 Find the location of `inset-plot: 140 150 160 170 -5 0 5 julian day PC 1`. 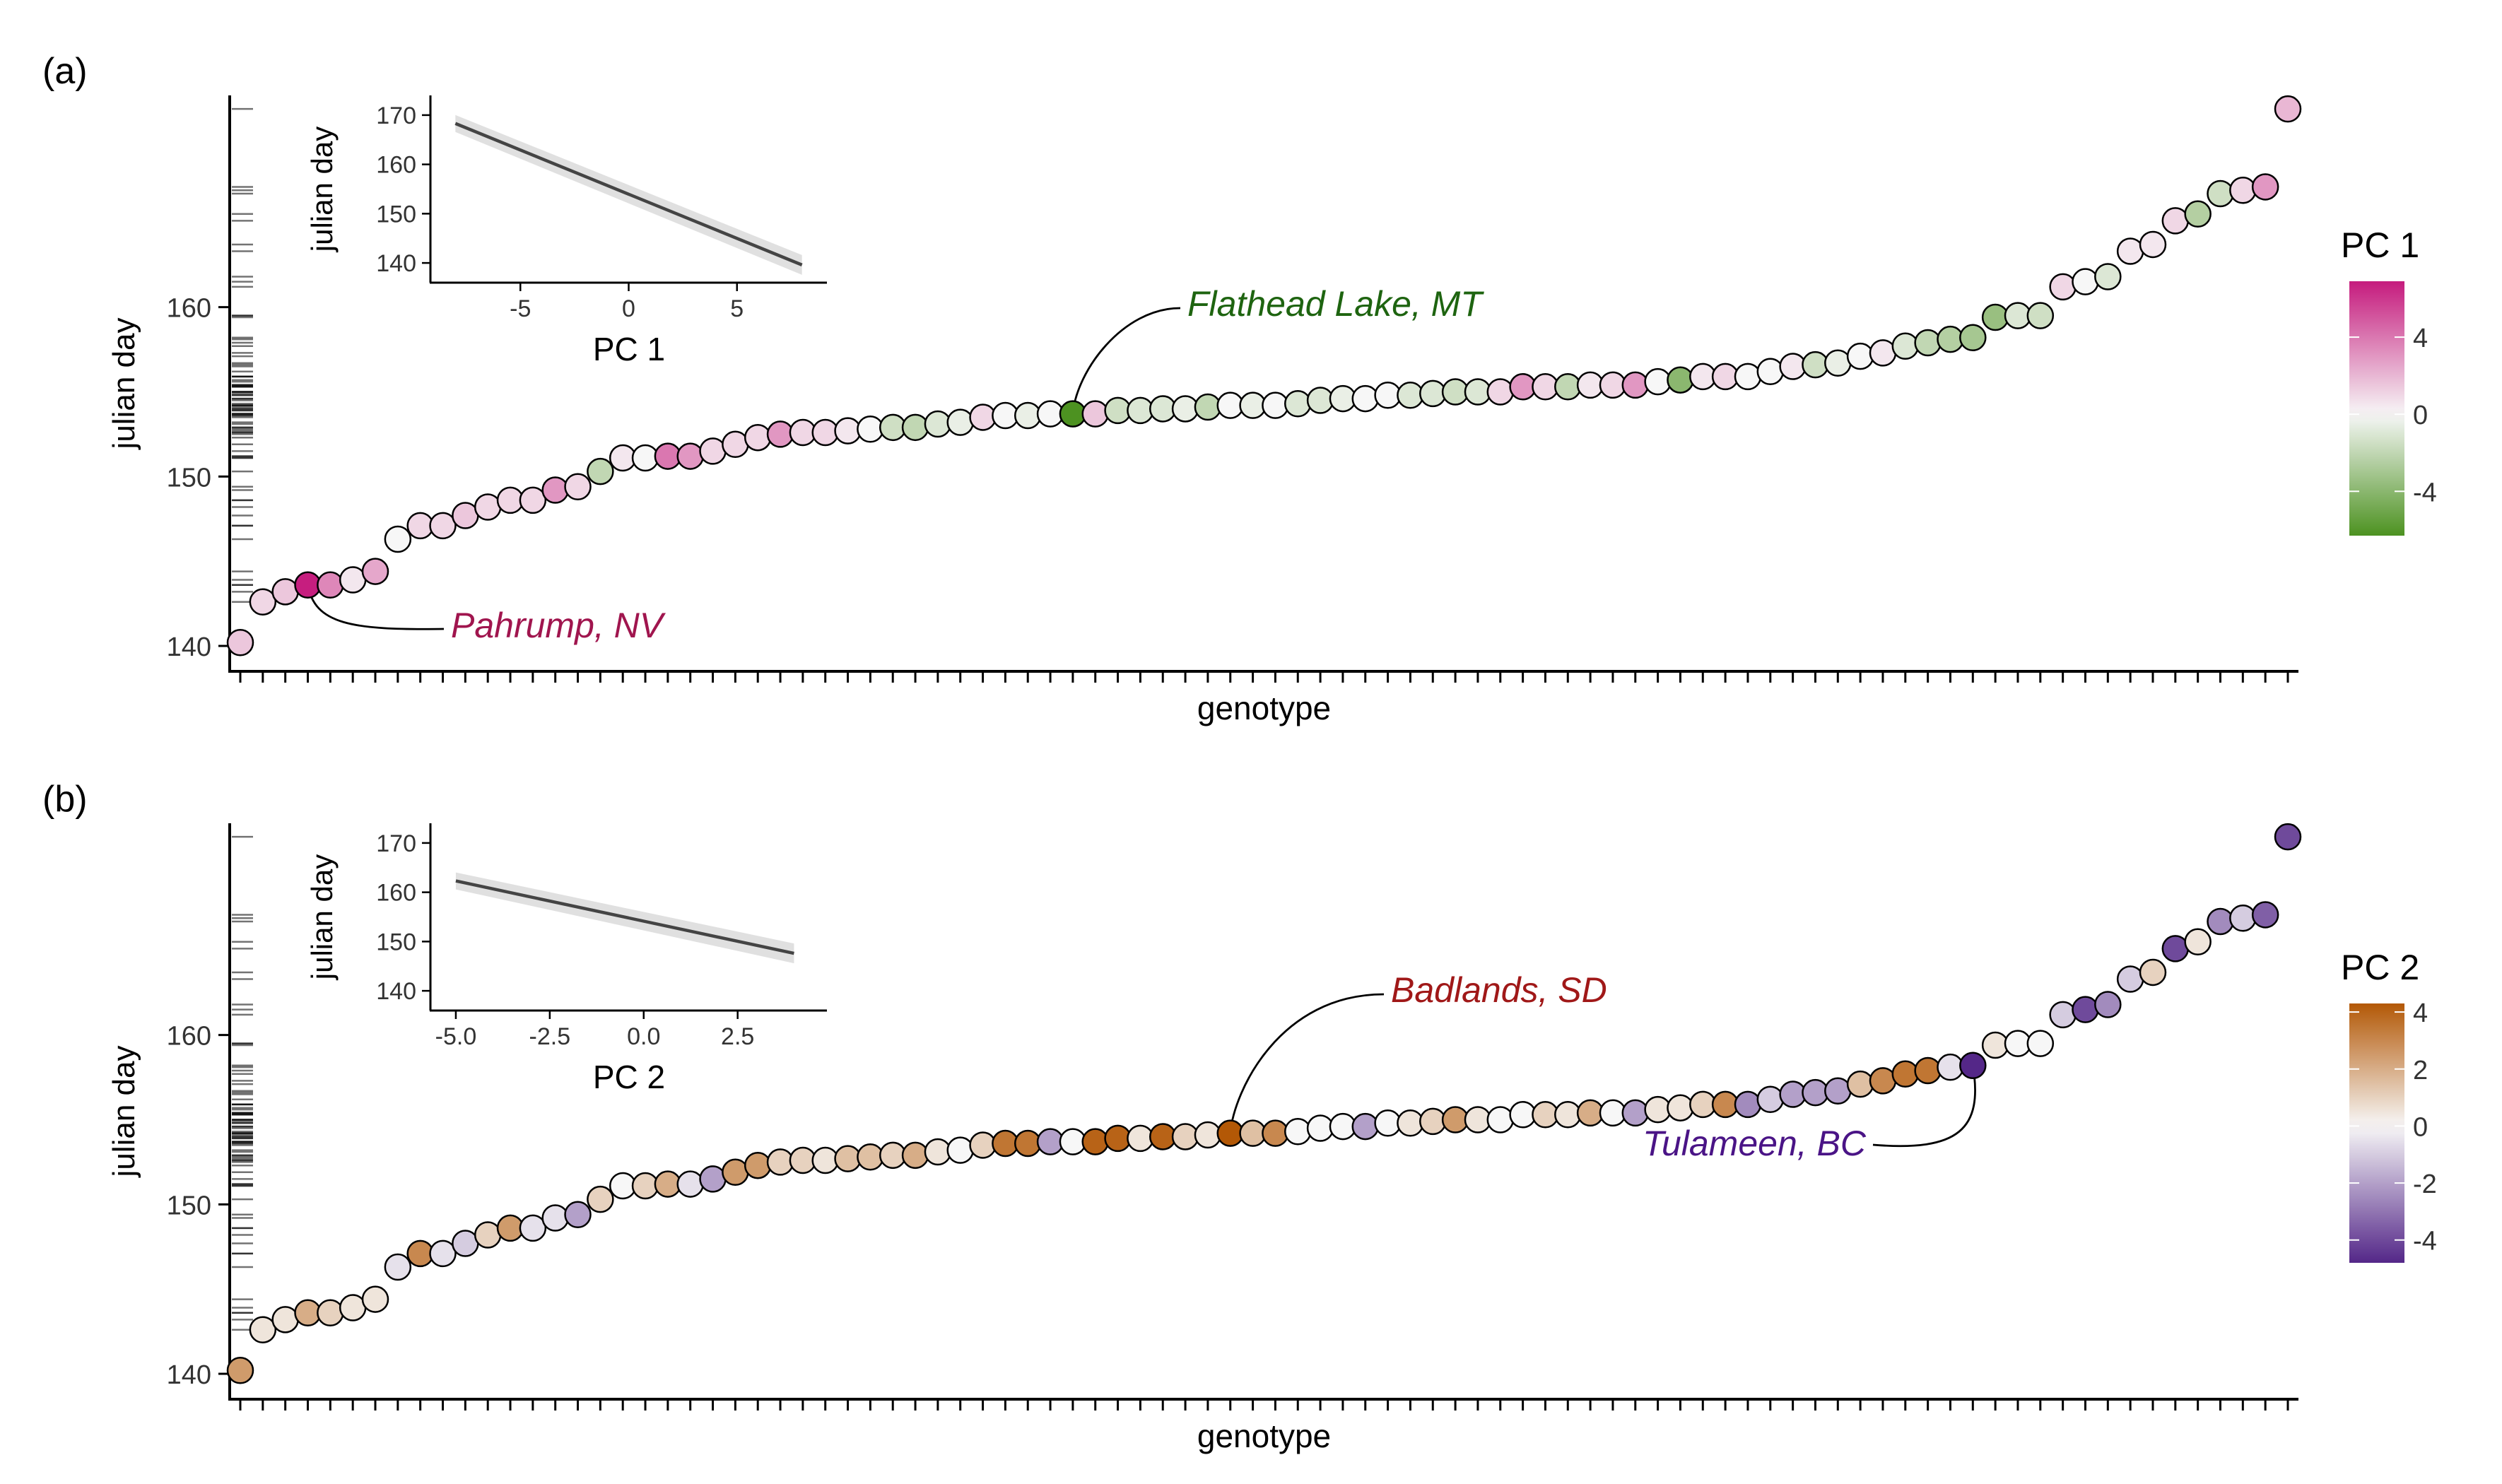

inset-plot: 140 150 160 170 -5 0 5 julian day PC 1 is located at coordinates (566, 231).